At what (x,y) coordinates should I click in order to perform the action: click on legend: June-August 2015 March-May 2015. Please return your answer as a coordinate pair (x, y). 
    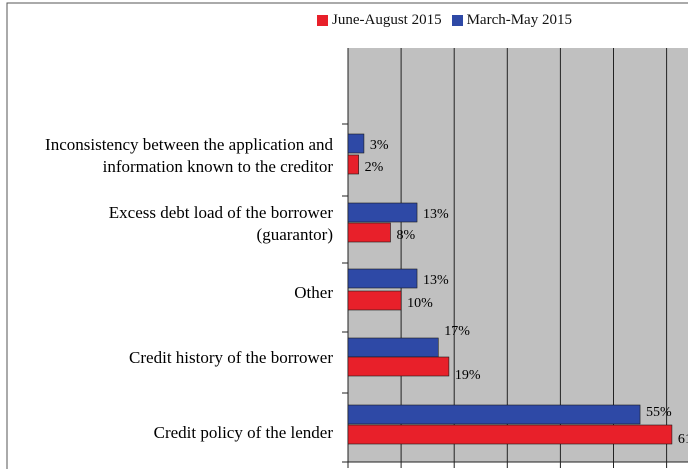
    Looking at the image, I should click on (444, 20).